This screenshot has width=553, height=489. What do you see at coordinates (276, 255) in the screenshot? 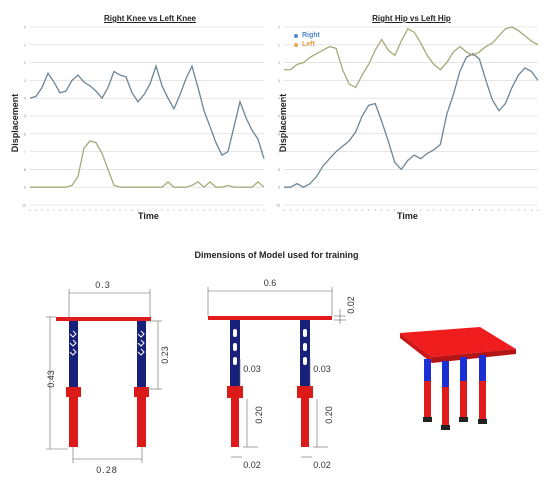
I see `section-title: Dimensions of Model used for training` at bounding box center [276, 255].